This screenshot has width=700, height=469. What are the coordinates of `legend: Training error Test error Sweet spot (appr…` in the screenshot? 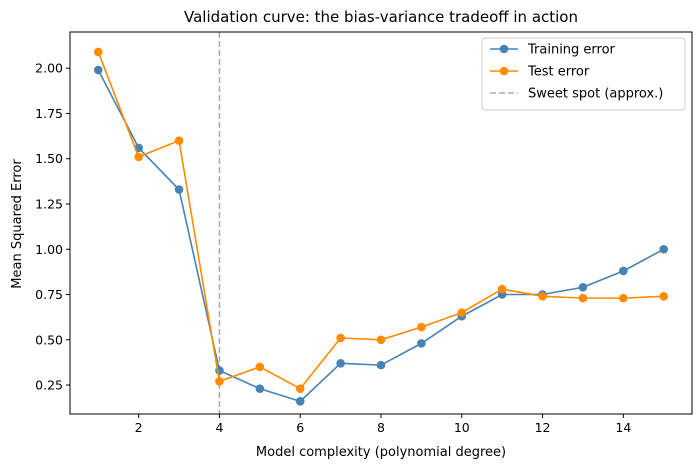 It's located at (583, 74).